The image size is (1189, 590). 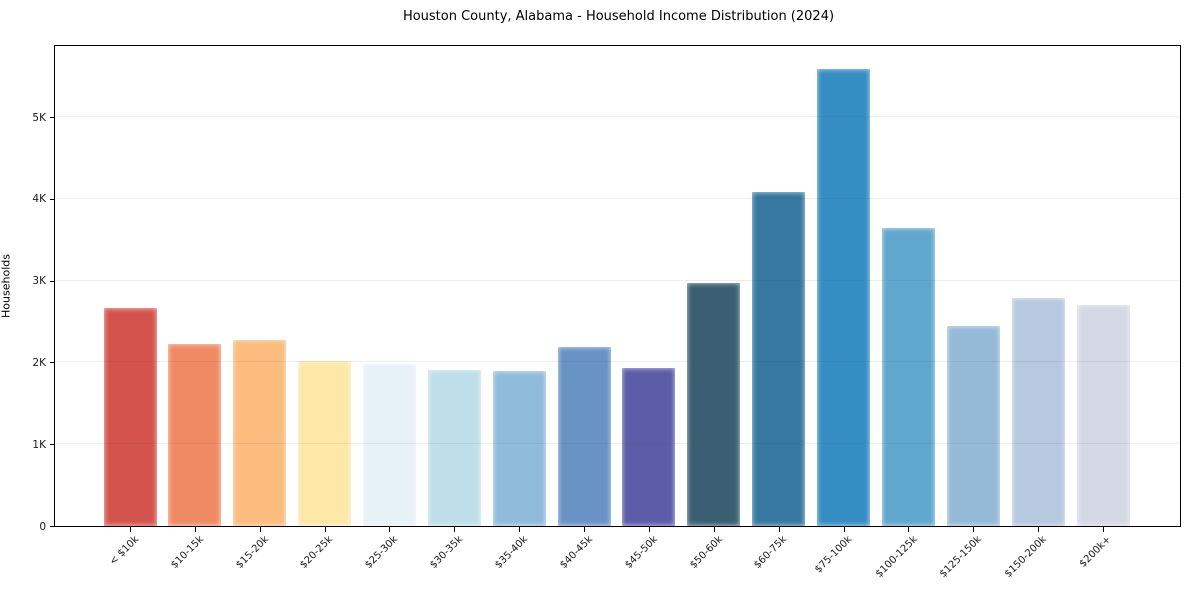 What do you see at coordinates (39, 444) in the screenshot?
I see `y-tick-label: 1K` at bounding box center [39, 444].